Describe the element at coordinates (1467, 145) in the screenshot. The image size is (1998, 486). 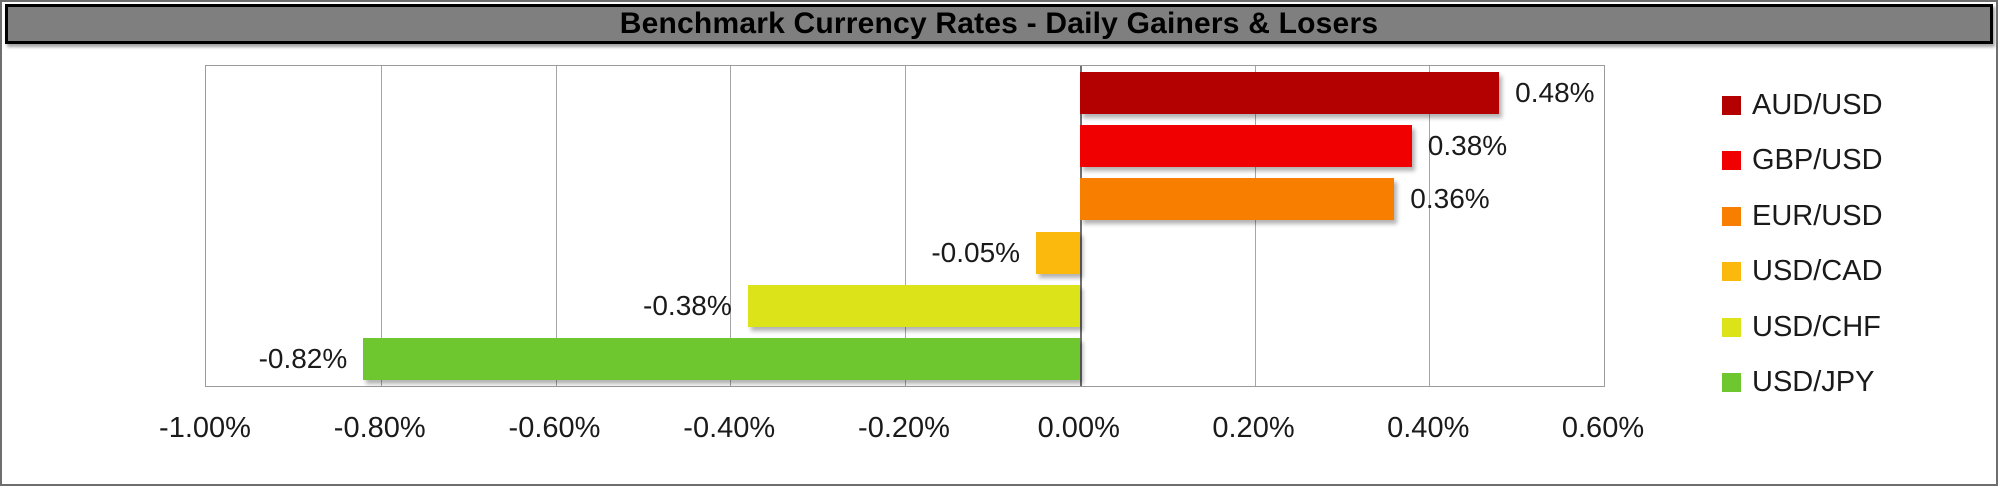
I see `bar-value-label: 0.38%` at that location.